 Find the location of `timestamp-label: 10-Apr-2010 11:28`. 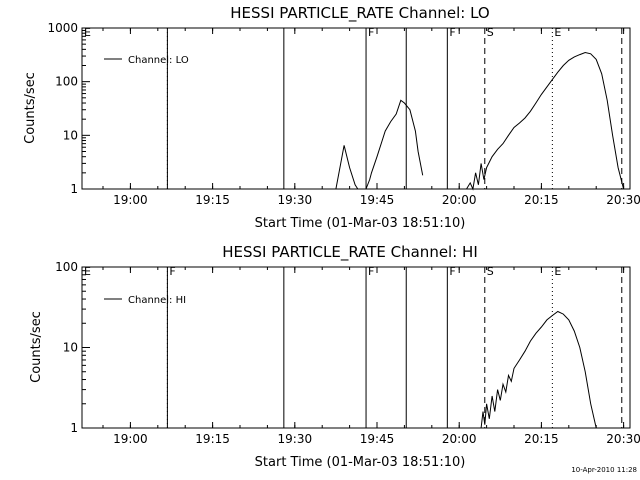

timestamp-label: 10-Apr-2010 11:28 is located at coordinates (604, 470).